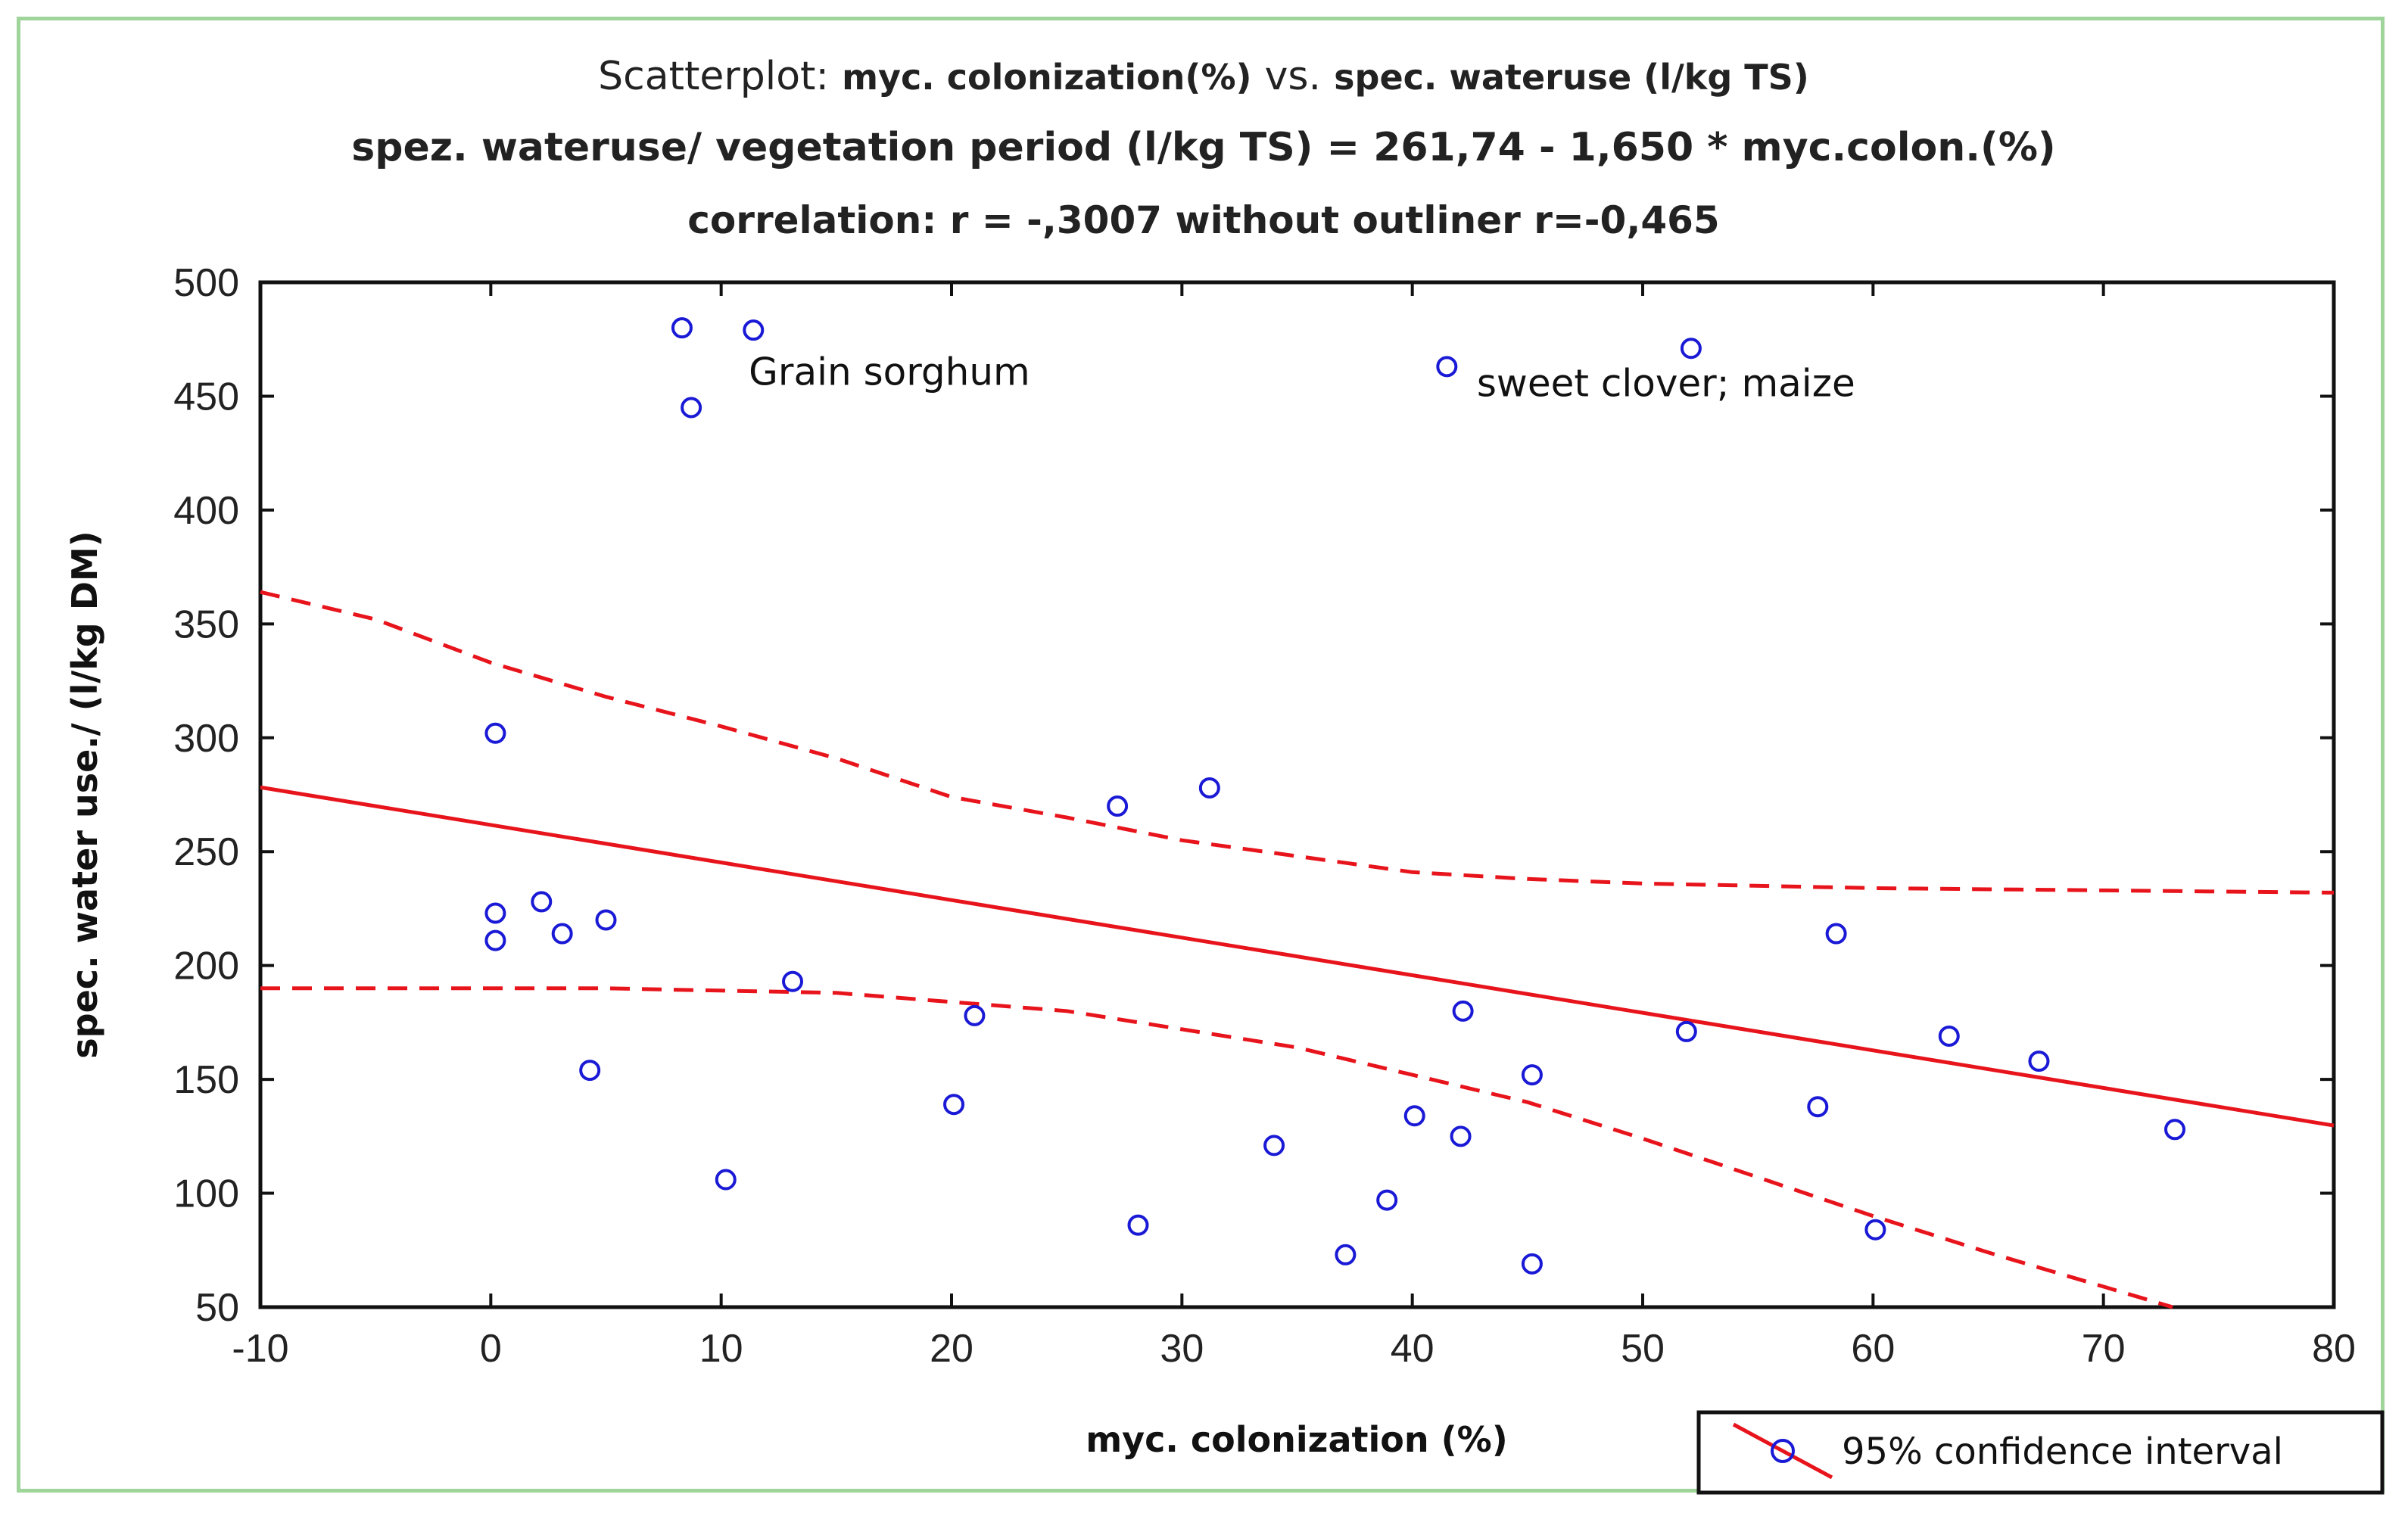  Describe the element at coordinates (2063, 1452) in the screenshot. I see `legend-label: 95% confidence interval` at that location.